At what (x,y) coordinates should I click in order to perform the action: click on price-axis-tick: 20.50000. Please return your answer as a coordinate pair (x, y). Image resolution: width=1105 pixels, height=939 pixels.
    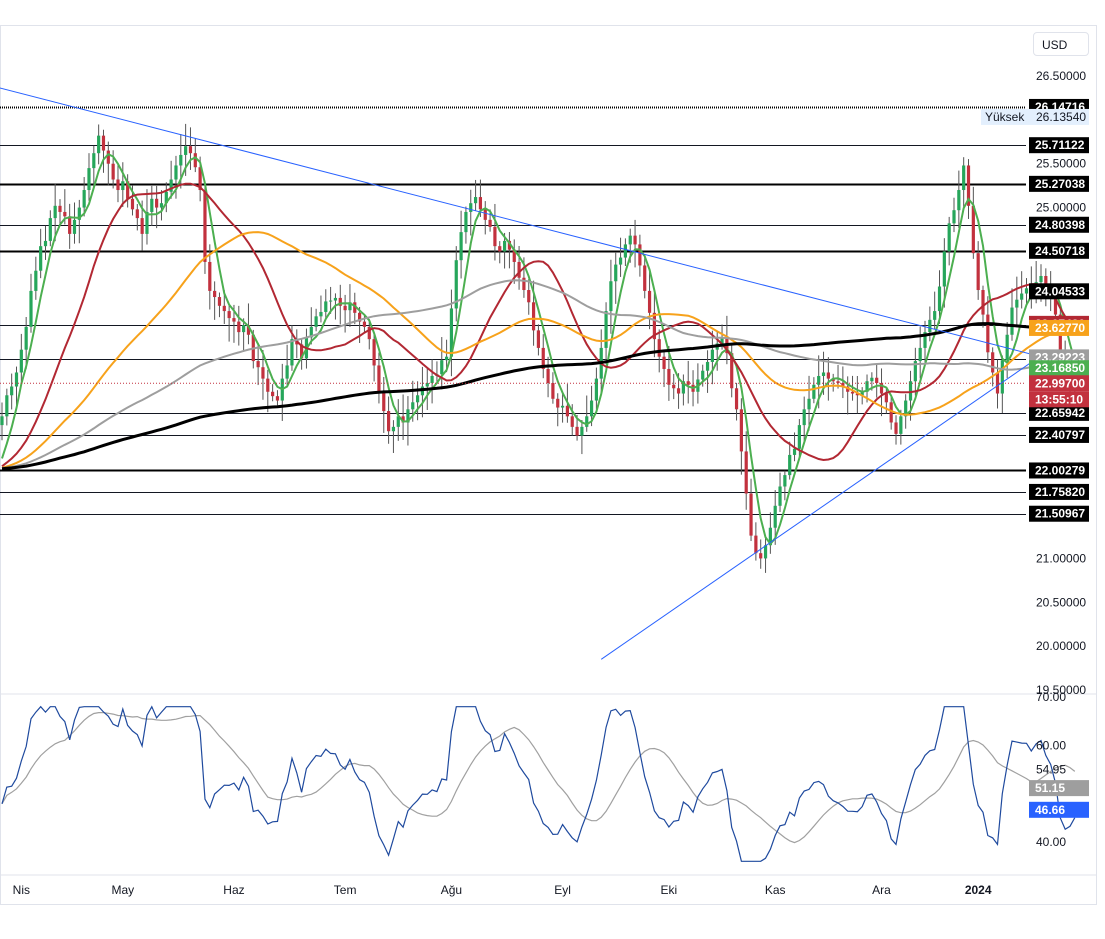
    Looking at the image, I should click on (1061, 602).